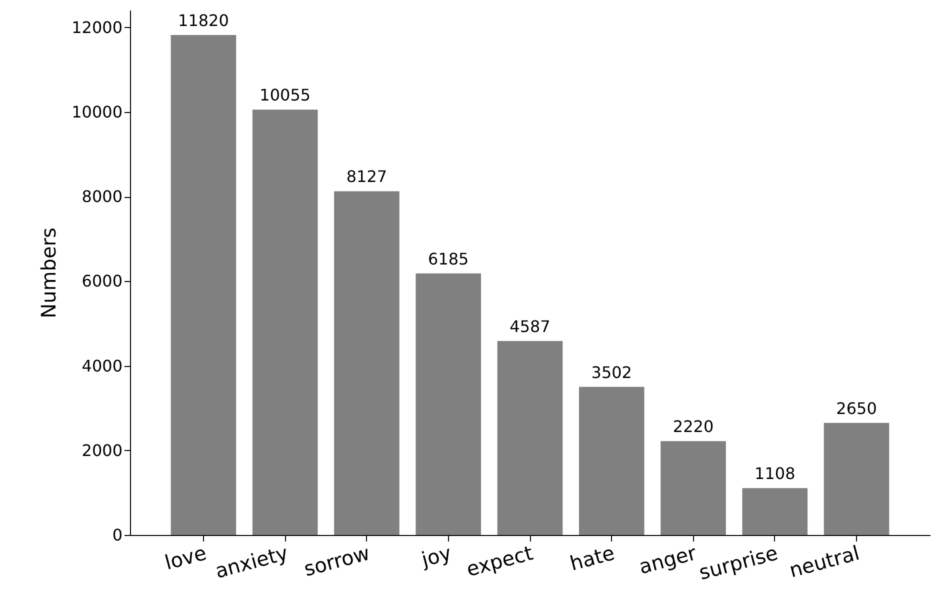  Describe the element at coordinates (185, 557) in the screenshot. I see `x-tick-label: love` at that location.